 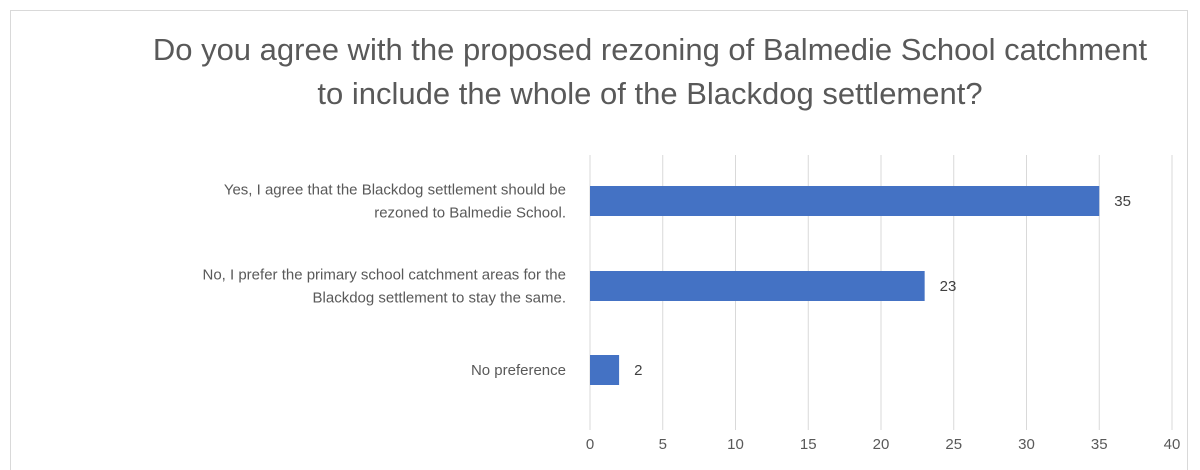 What do you see at coordinates (663, 444) in the screenshot?
I see `x-tick-label: 5` at bounding box center [663, 444].